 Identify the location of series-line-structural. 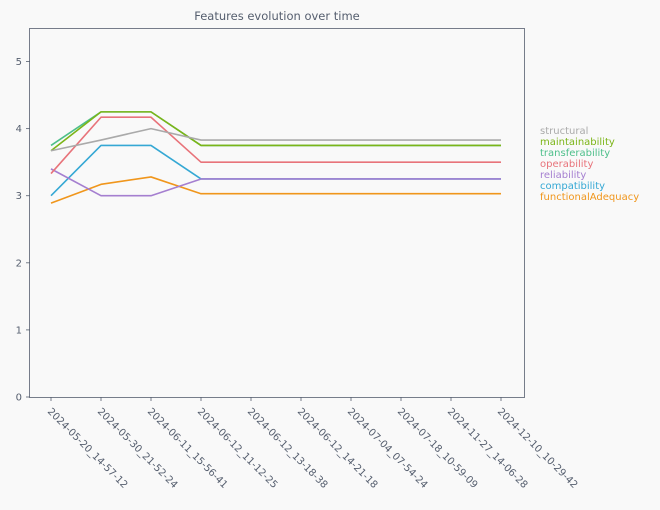
(275, 139).